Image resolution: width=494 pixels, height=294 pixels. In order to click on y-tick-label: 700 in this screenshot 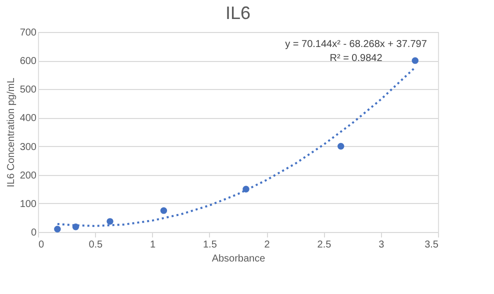, I will do `click(28, 33)`.